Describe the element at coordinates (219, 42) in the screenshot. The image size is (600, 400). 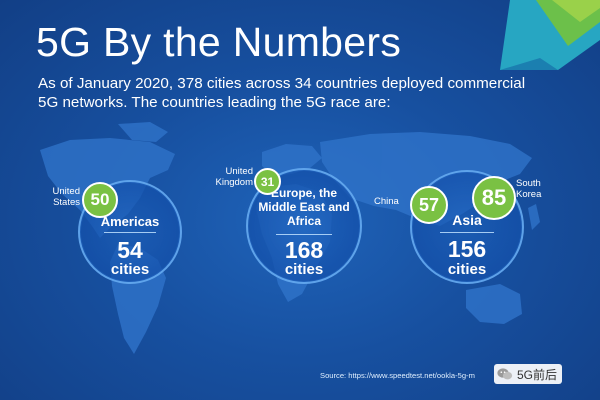
I see `page-title: 5G By the Numbers` at that location.